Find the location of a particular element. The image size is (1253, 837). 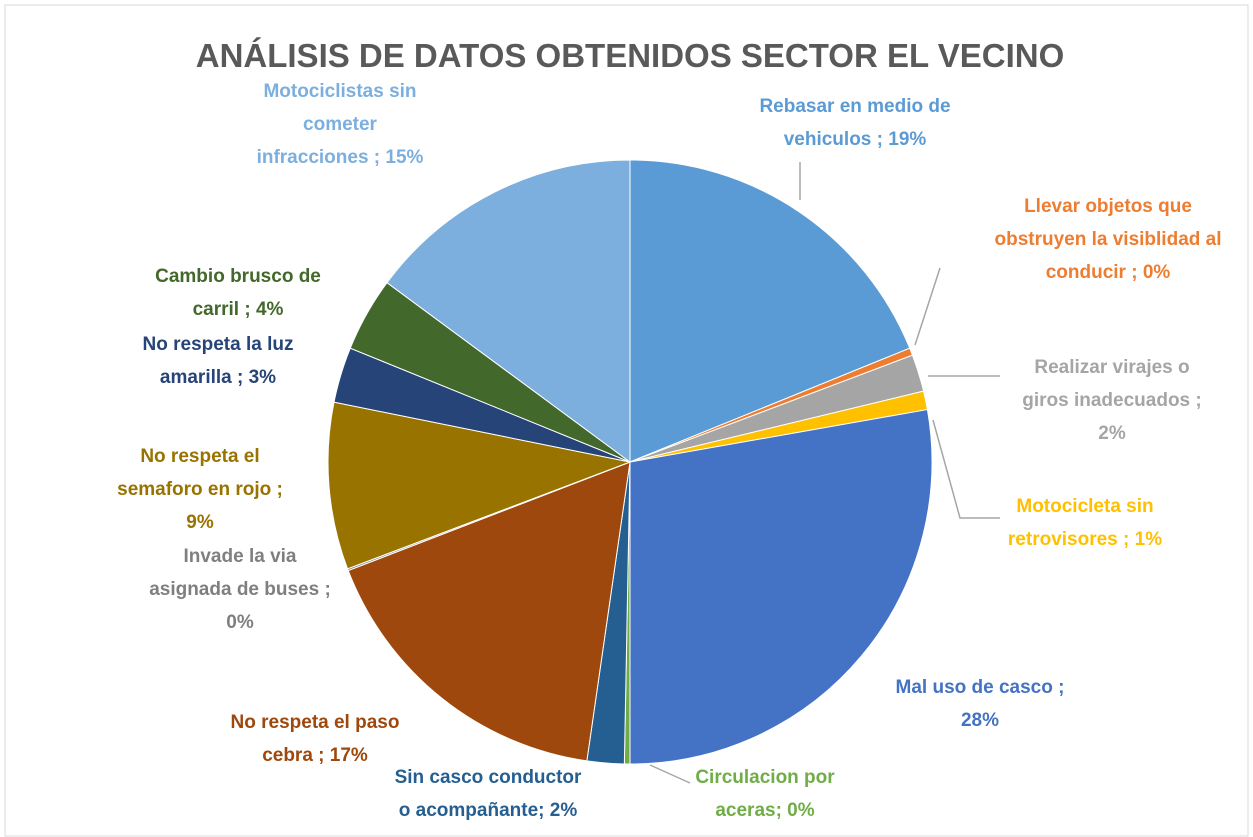

data-label: Invade la via asignada de buses ; 0% is located at coordinates (240, 589).